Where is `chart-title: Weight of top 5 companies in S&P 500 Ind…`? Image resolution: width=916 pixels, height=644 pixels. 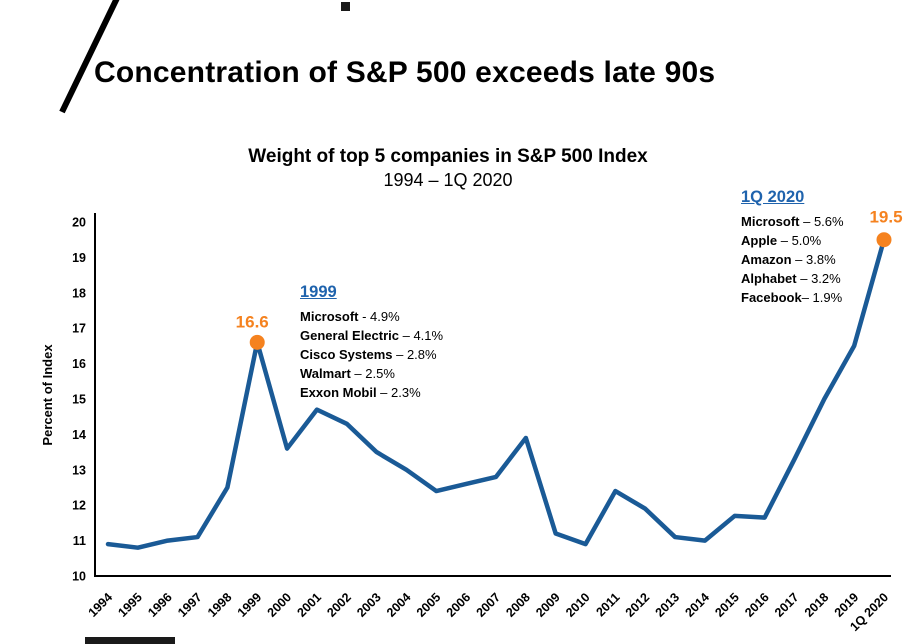 chart-title: Weight of top 5 companies in S&P 500 Ind… is located at coordinates (448, 156).